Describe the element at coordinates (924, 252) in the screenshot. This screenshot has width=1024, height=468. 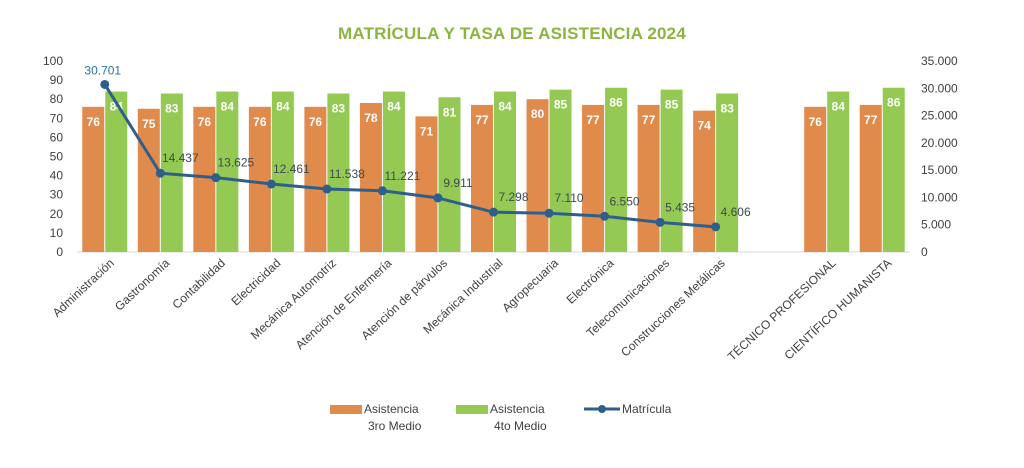
I see `y-right-tick-label: 0` at that location.